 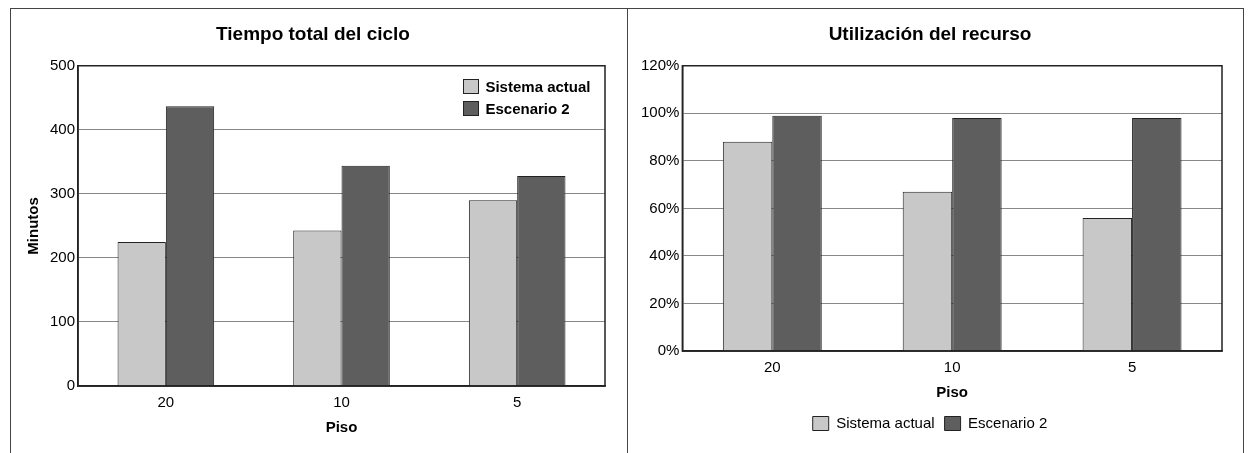 I want to click on y-tick-label: 0%, so click(x=668, y=350).